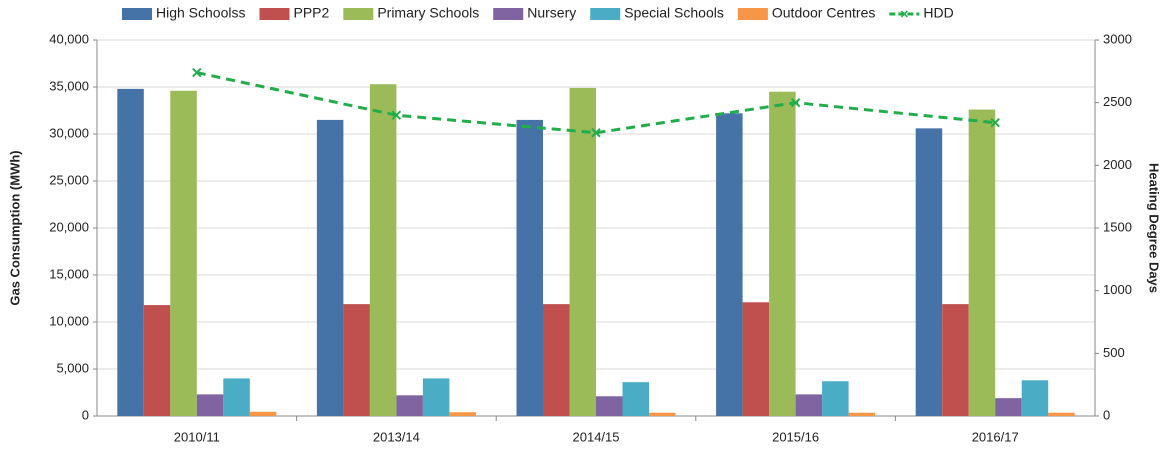 The image size is (1167, 450). I want to click on y2-axis-label: Heating Degree Days, so click(1154, 228).